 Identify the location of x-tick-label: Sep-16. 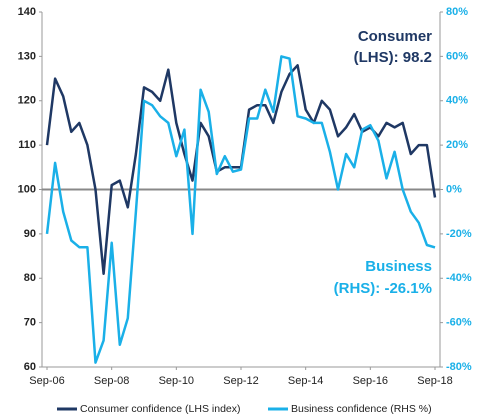
(370, 381).